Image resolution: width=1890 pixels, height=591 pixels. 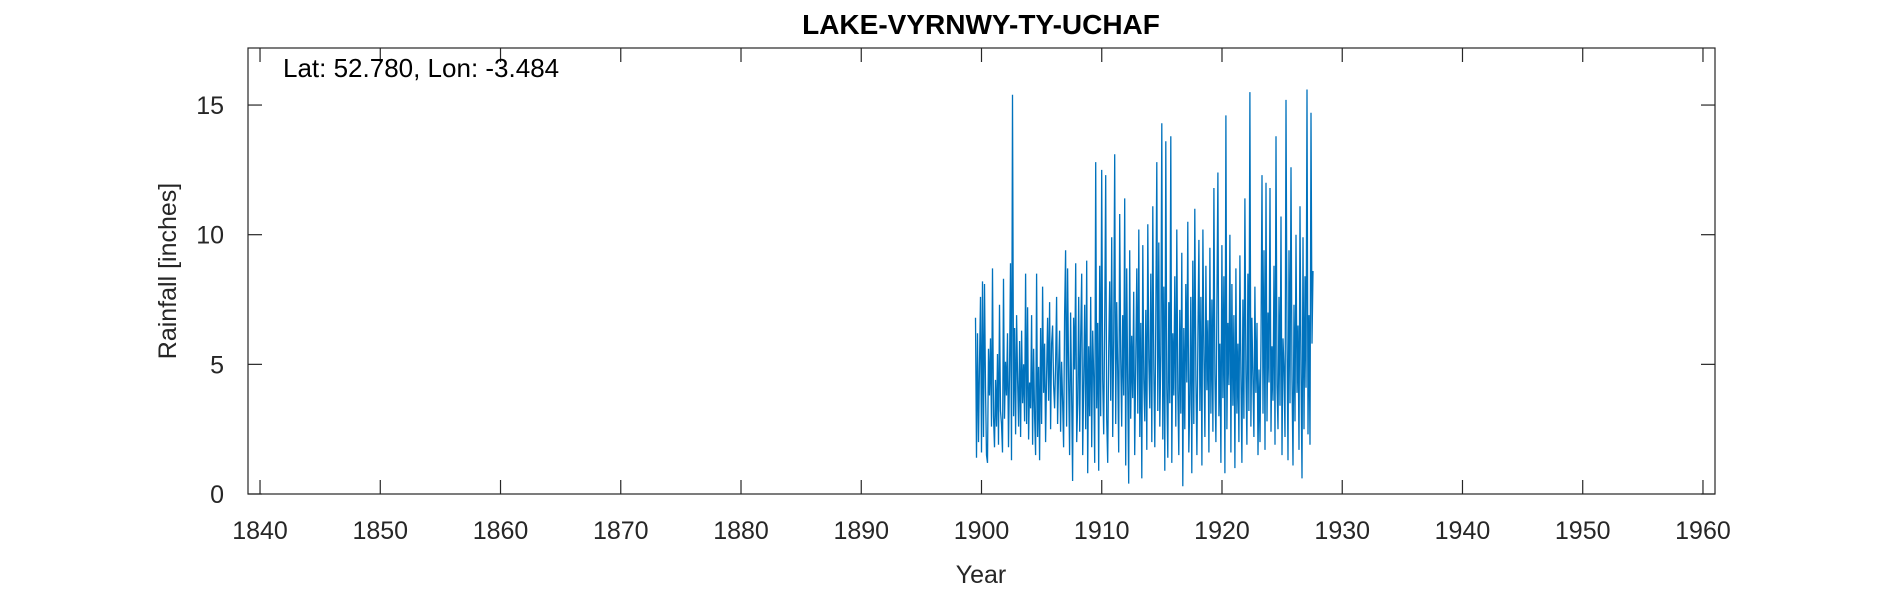 What do you see at coordinates (217, 495) in the screenshot?
I see `y-tick-label: 0` at bounding box center [217, 495].